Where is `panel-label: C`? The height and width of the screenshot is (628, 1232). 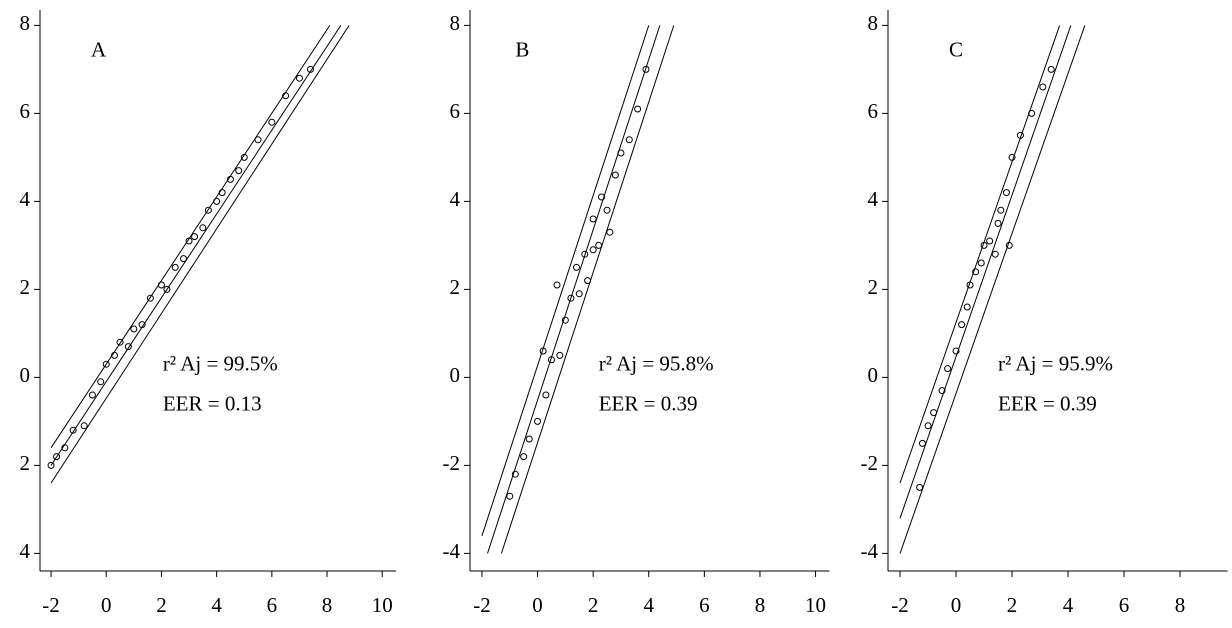
panel-label: C is located at coordinates (956, 50).